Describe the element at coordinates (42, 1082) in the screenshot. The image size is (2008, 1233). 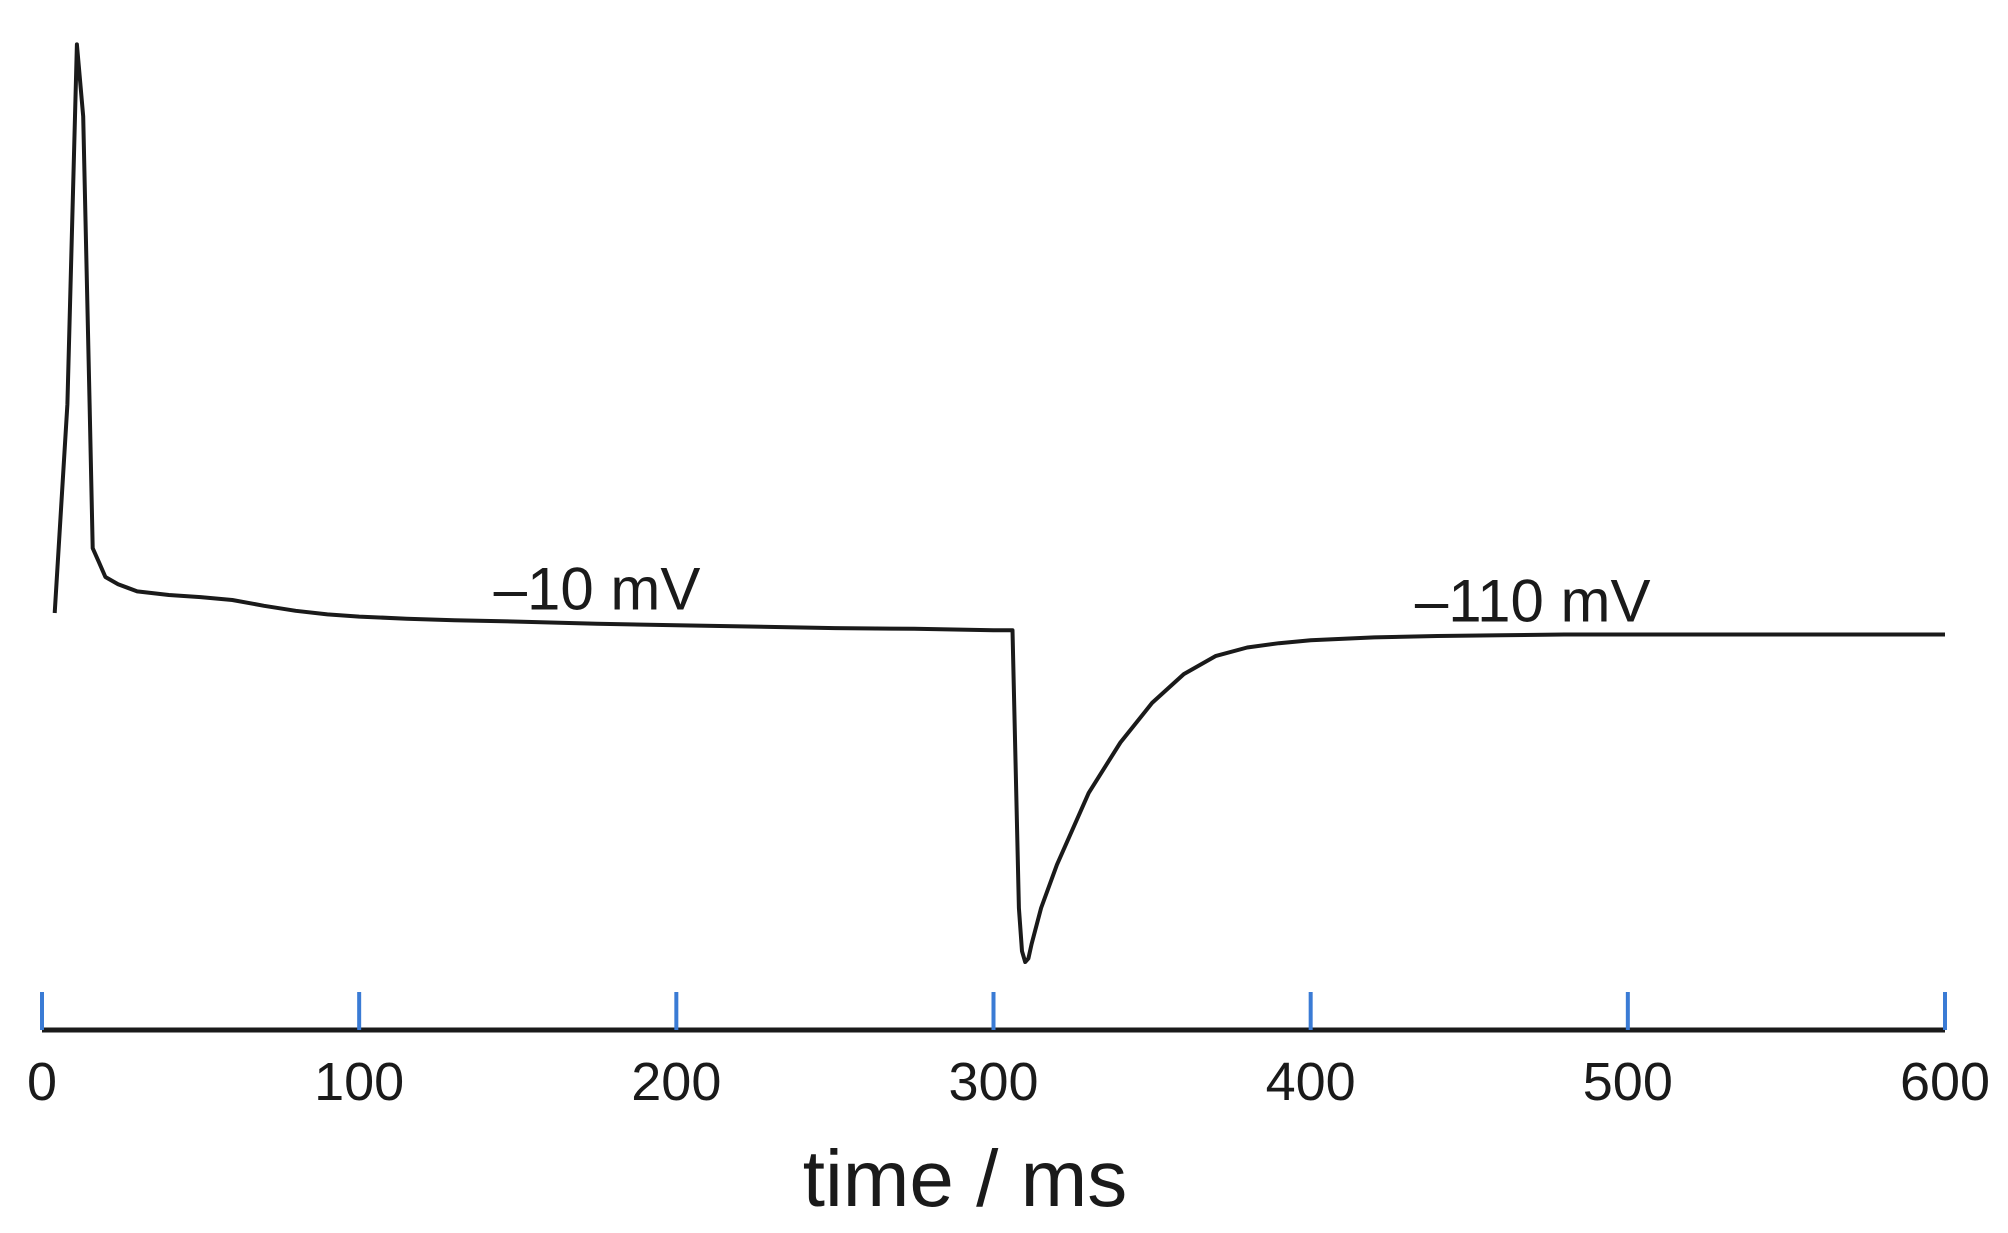
I see `x-tick-label: 0` at that location.